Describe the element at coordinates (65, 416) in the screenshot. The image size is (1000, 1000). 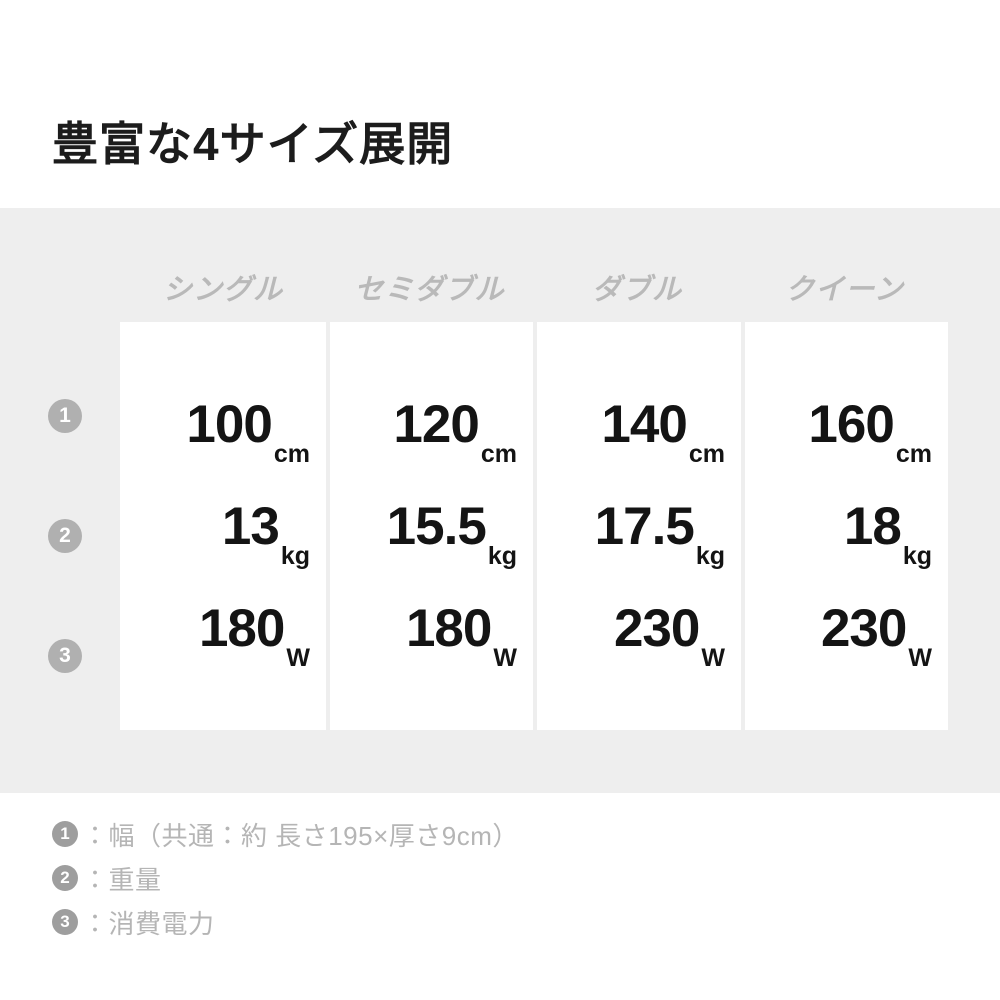
I see `row-badge-width: 1` at that location.